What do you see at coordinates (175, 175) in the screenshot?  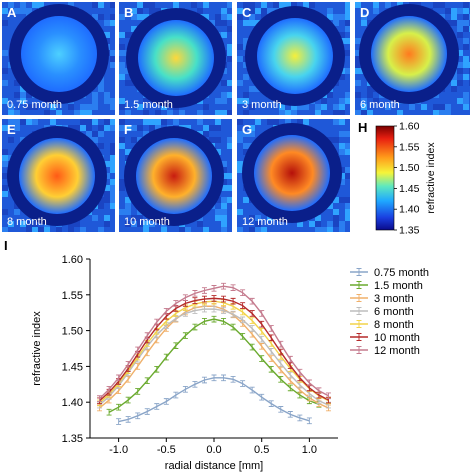 I see `image-panel-f: F 10 month` at bounding box center [175, 175].